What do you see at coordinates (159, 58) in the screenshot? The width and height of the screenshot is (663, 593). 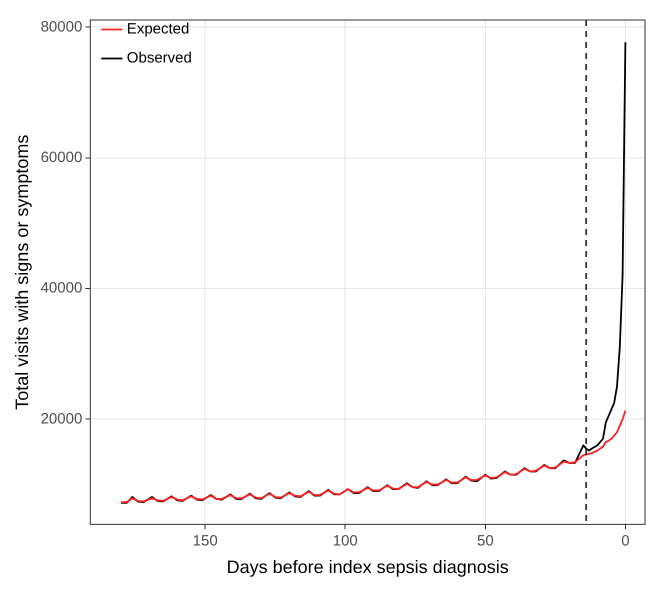 I see `legend-label: Observed` at bounding box center [159, 58].